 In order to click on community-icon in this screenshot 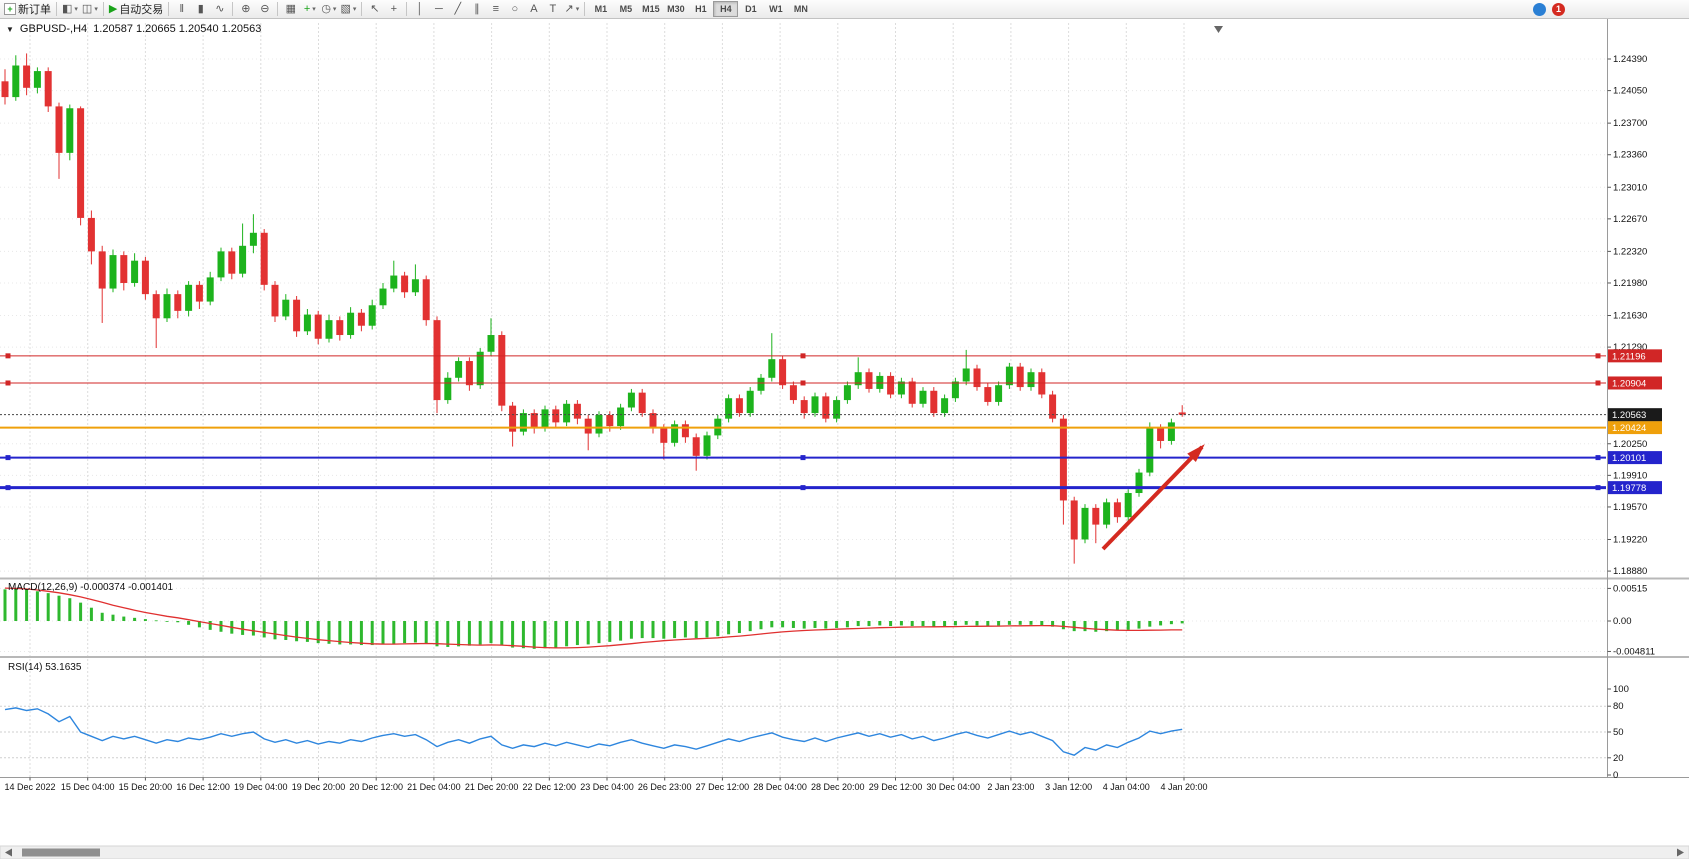, I will do `click(1539, 9)`.